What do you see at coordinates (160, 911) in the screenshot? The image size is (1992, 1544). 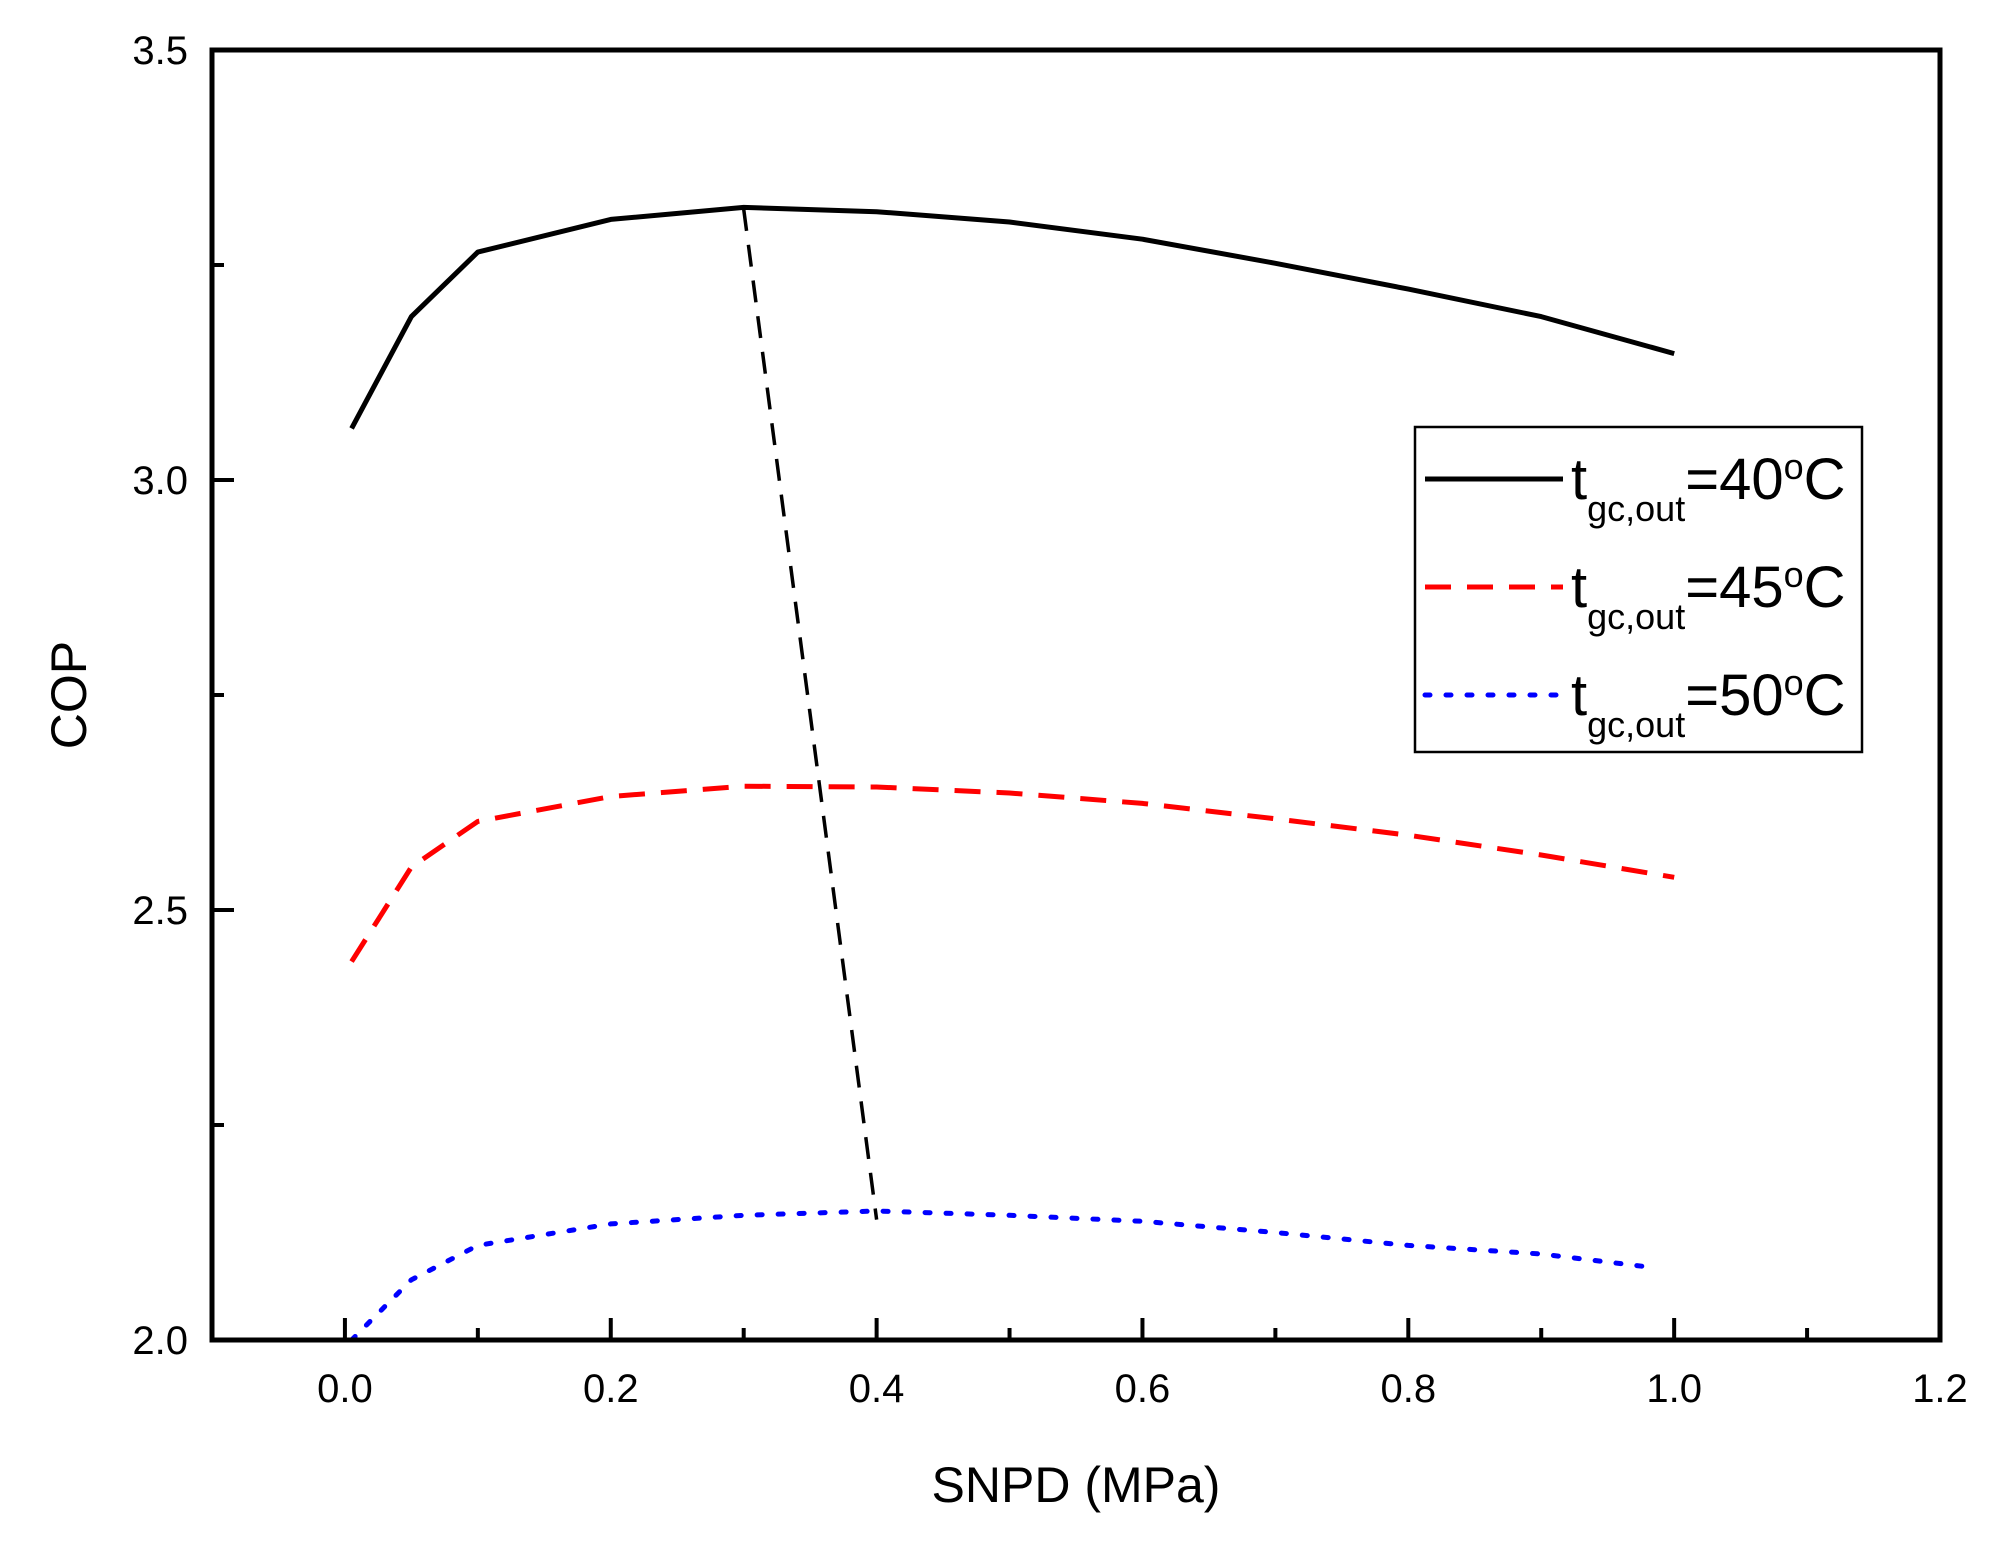 I see `y-tick-label: 2.5` at bounding box center [160, 911].